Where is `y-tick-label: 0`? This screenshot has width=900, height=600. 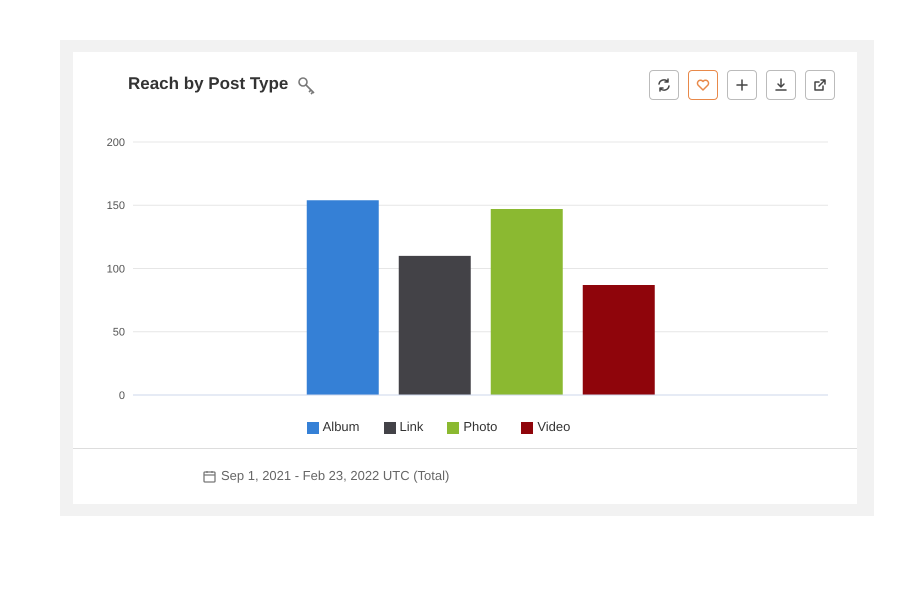
y-tick-label: 0 is located at coordinates (121, 396).